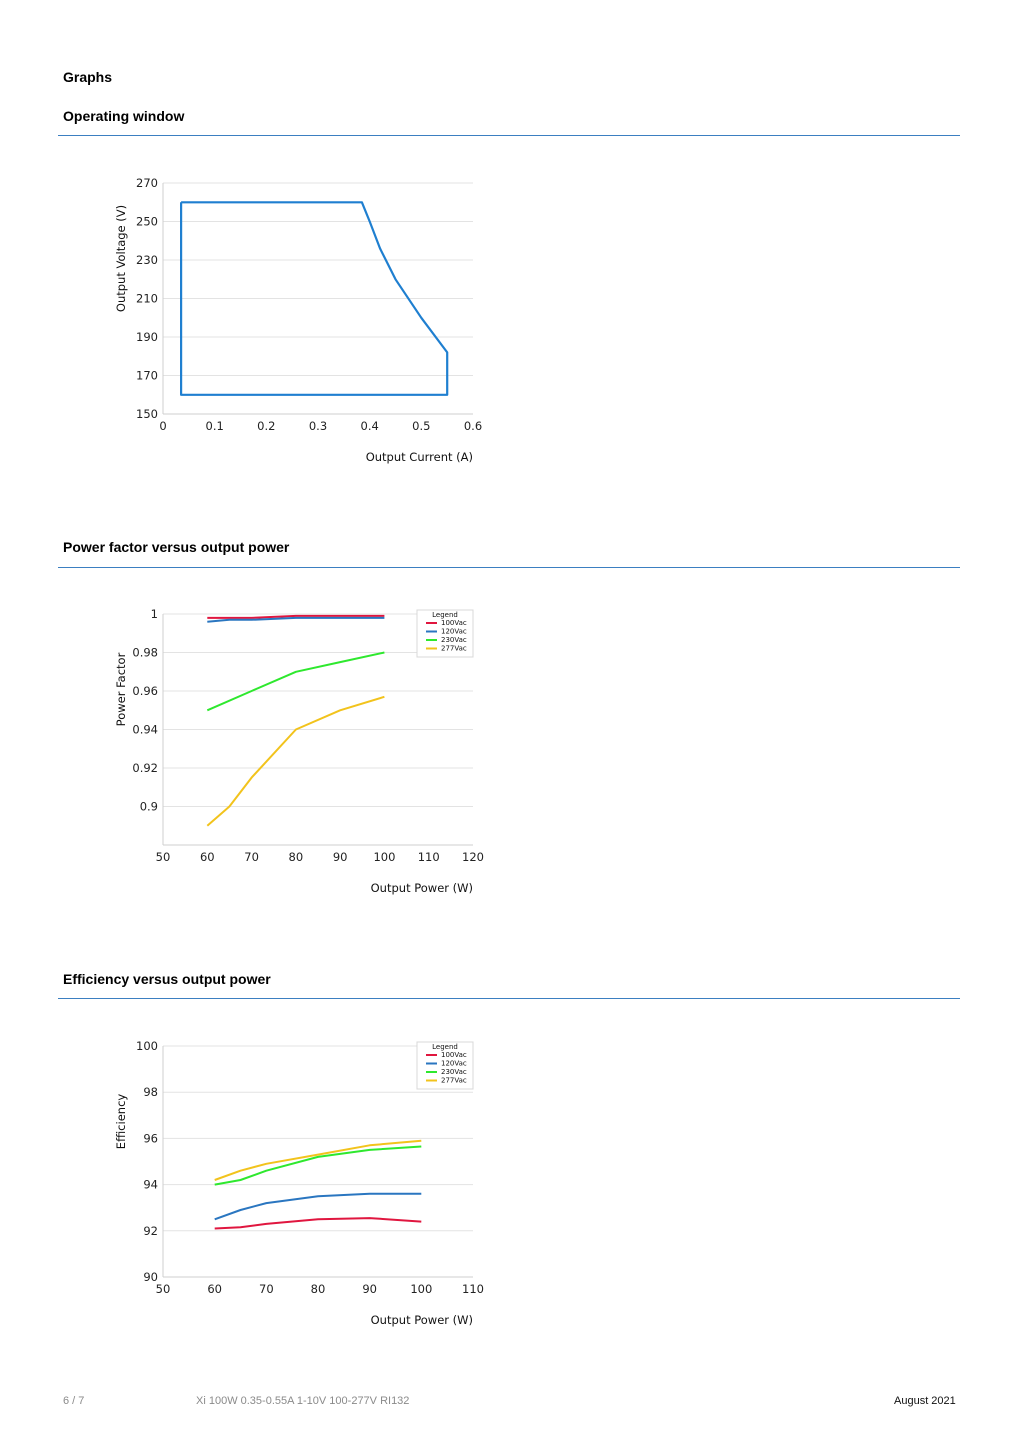 Image resolution: width=1018 pixels, height=1440 pixels. Describe the element at coordinates (121, 689) in the screenshot. I see `y-axis-label: Power Factor` at that location.